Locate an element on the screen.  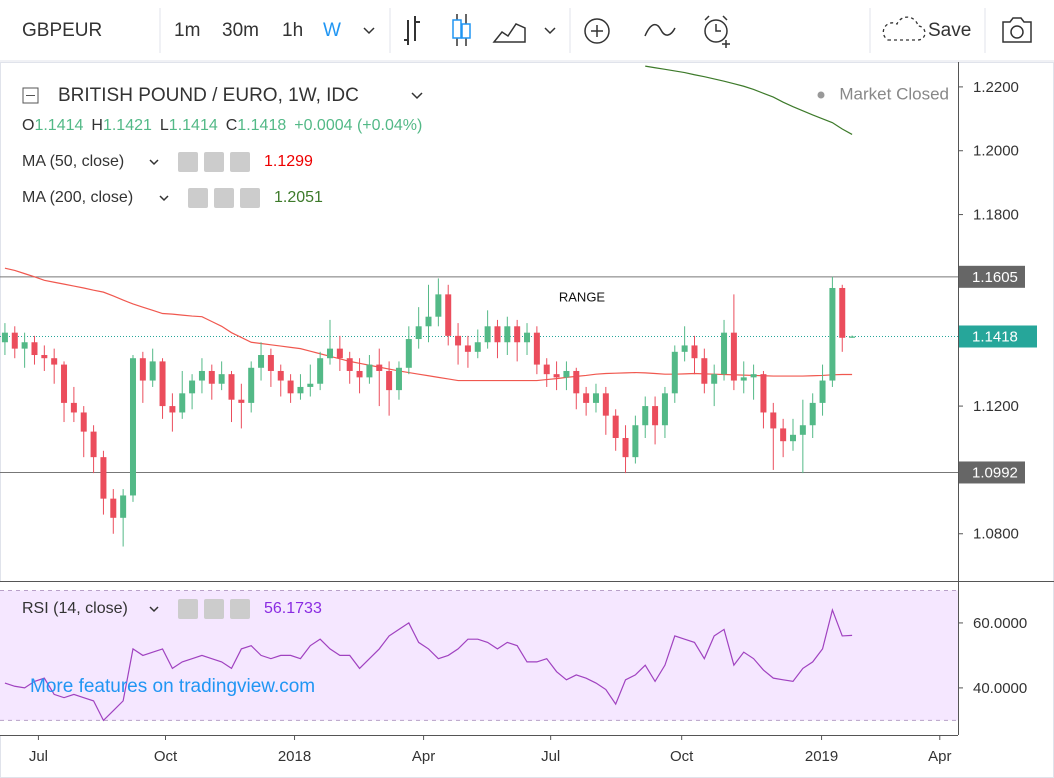
save-button: Save is located at coordinates (949, 30).